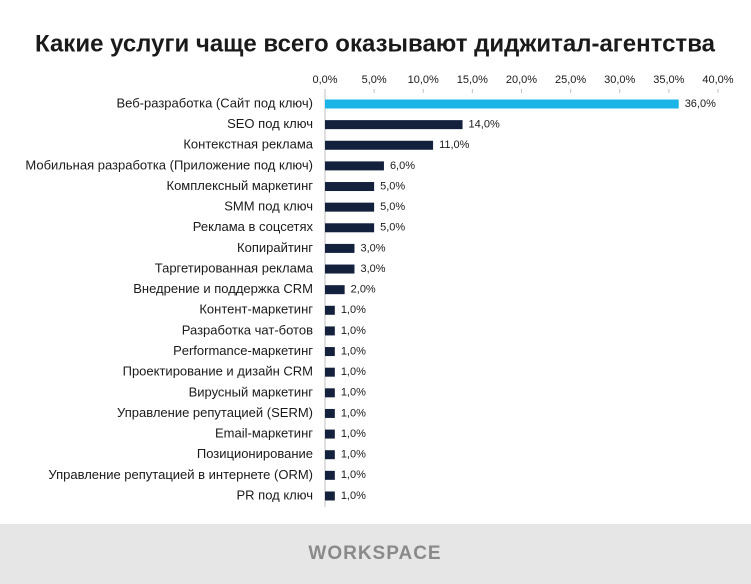 This screenshot has width=751, height=584. I want to click on y-tick-label: PR под ключ, so click(274, 494).